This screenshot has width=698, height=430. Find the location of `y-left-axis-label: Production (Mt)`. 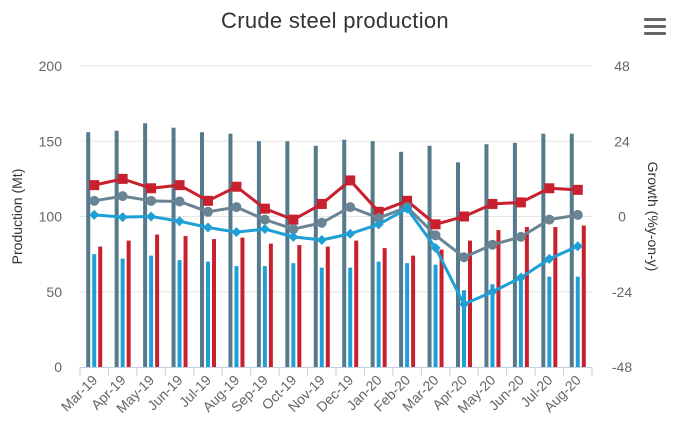

y-left-axis-label: Production (Mt) is located at coordinates (17, 217).